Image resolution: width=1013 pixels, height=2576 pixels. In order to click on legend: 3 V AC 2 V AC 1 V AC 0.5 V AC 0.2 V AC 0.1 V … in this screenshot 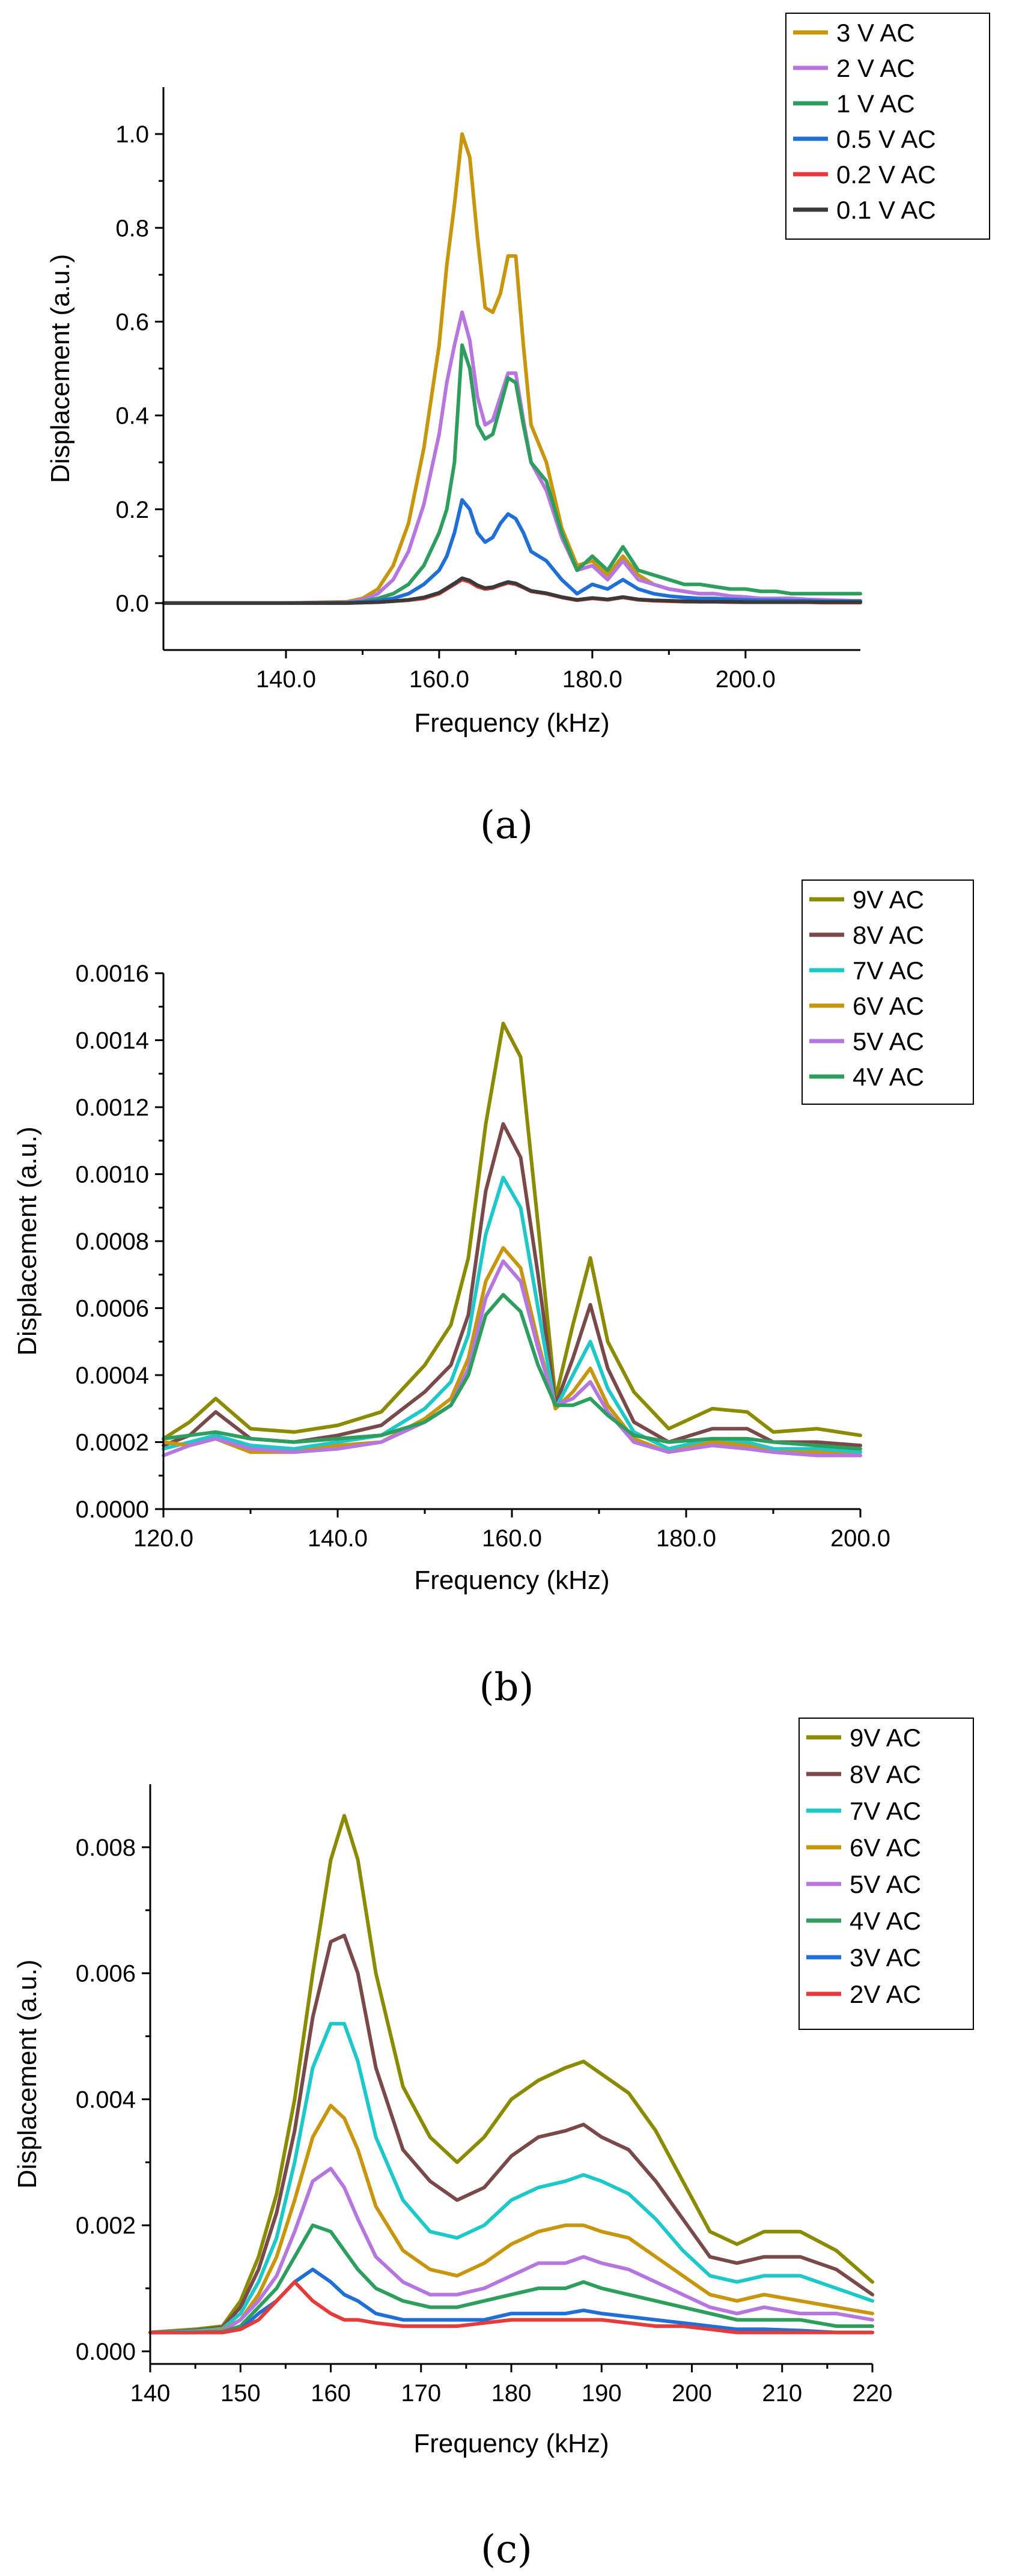, I will do `click(887, 127)`.